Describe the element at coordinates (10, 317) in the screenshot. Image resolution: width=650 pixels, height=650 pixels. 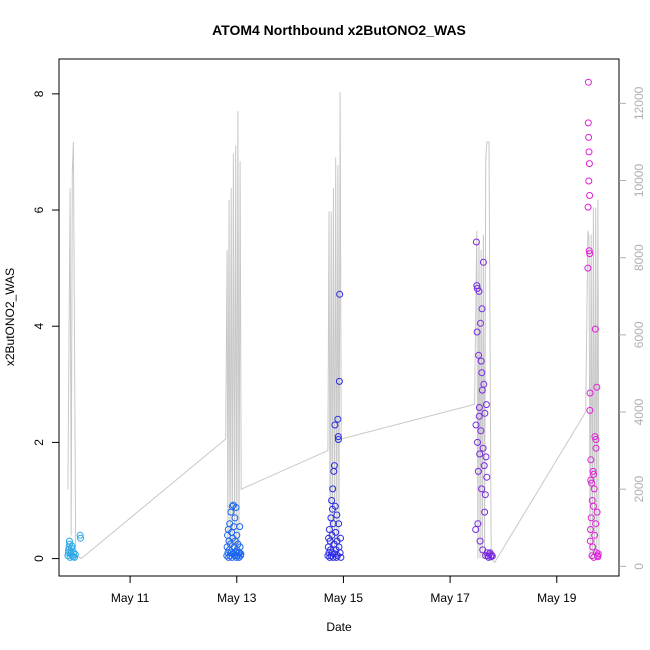
I see `y-axis-label: x2ButONO2_WAS` at that location.